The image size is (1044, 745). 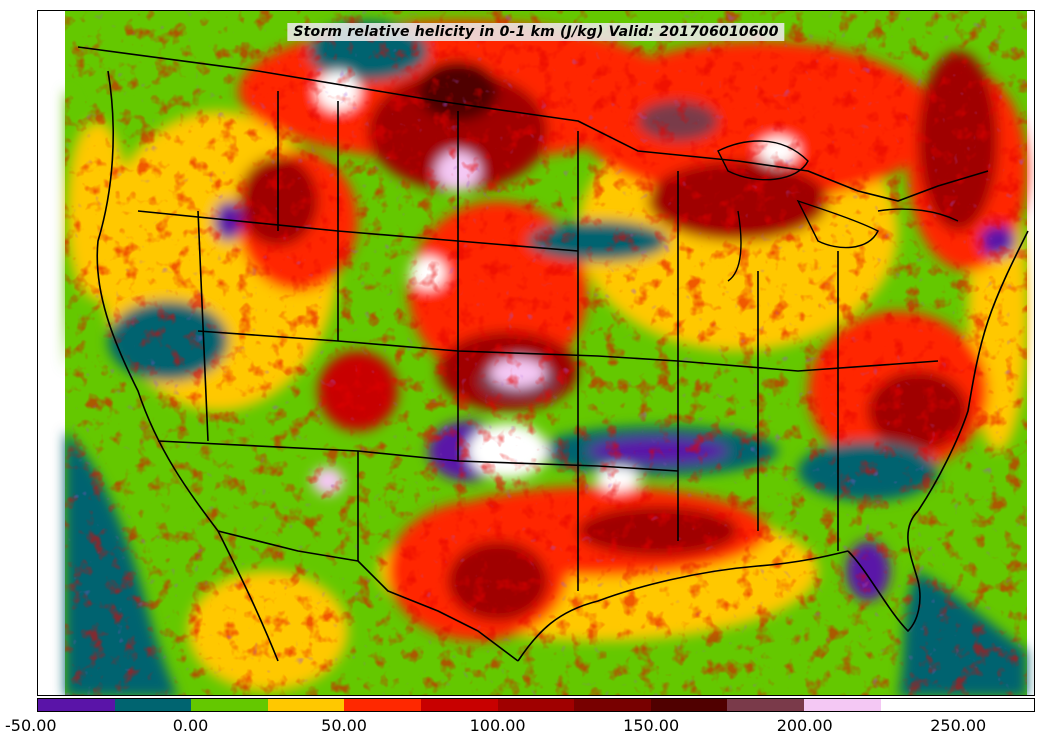 I want to click on right-blank-margin, so click(x=1030, y=353).